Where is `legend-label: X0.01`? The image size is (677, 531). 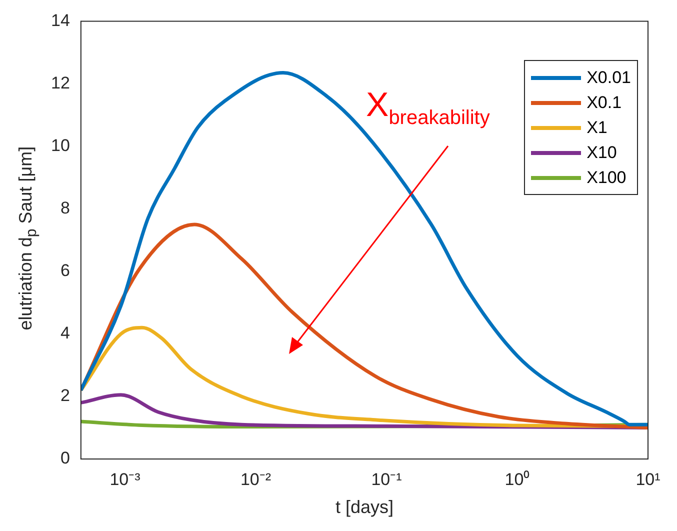
legend-label: X0.01 is located at coordinates (608, 78).